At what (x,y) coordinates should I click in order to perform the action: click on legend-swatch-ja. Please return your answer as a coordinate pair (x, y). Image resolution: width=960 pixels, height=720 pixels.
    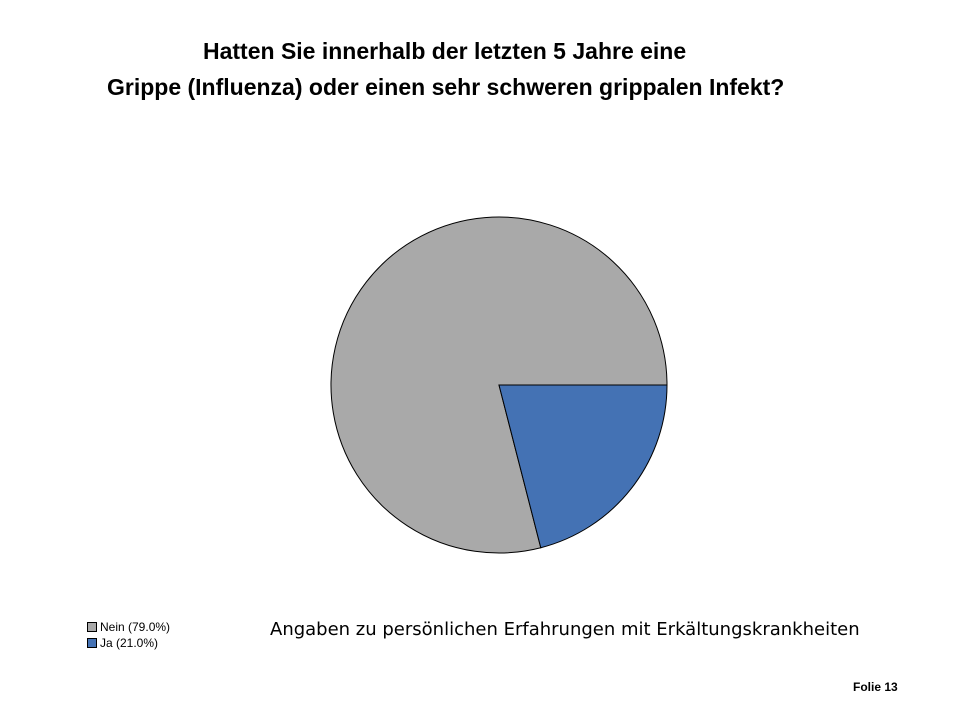
    Looking at the image, I should click on (92, 643).